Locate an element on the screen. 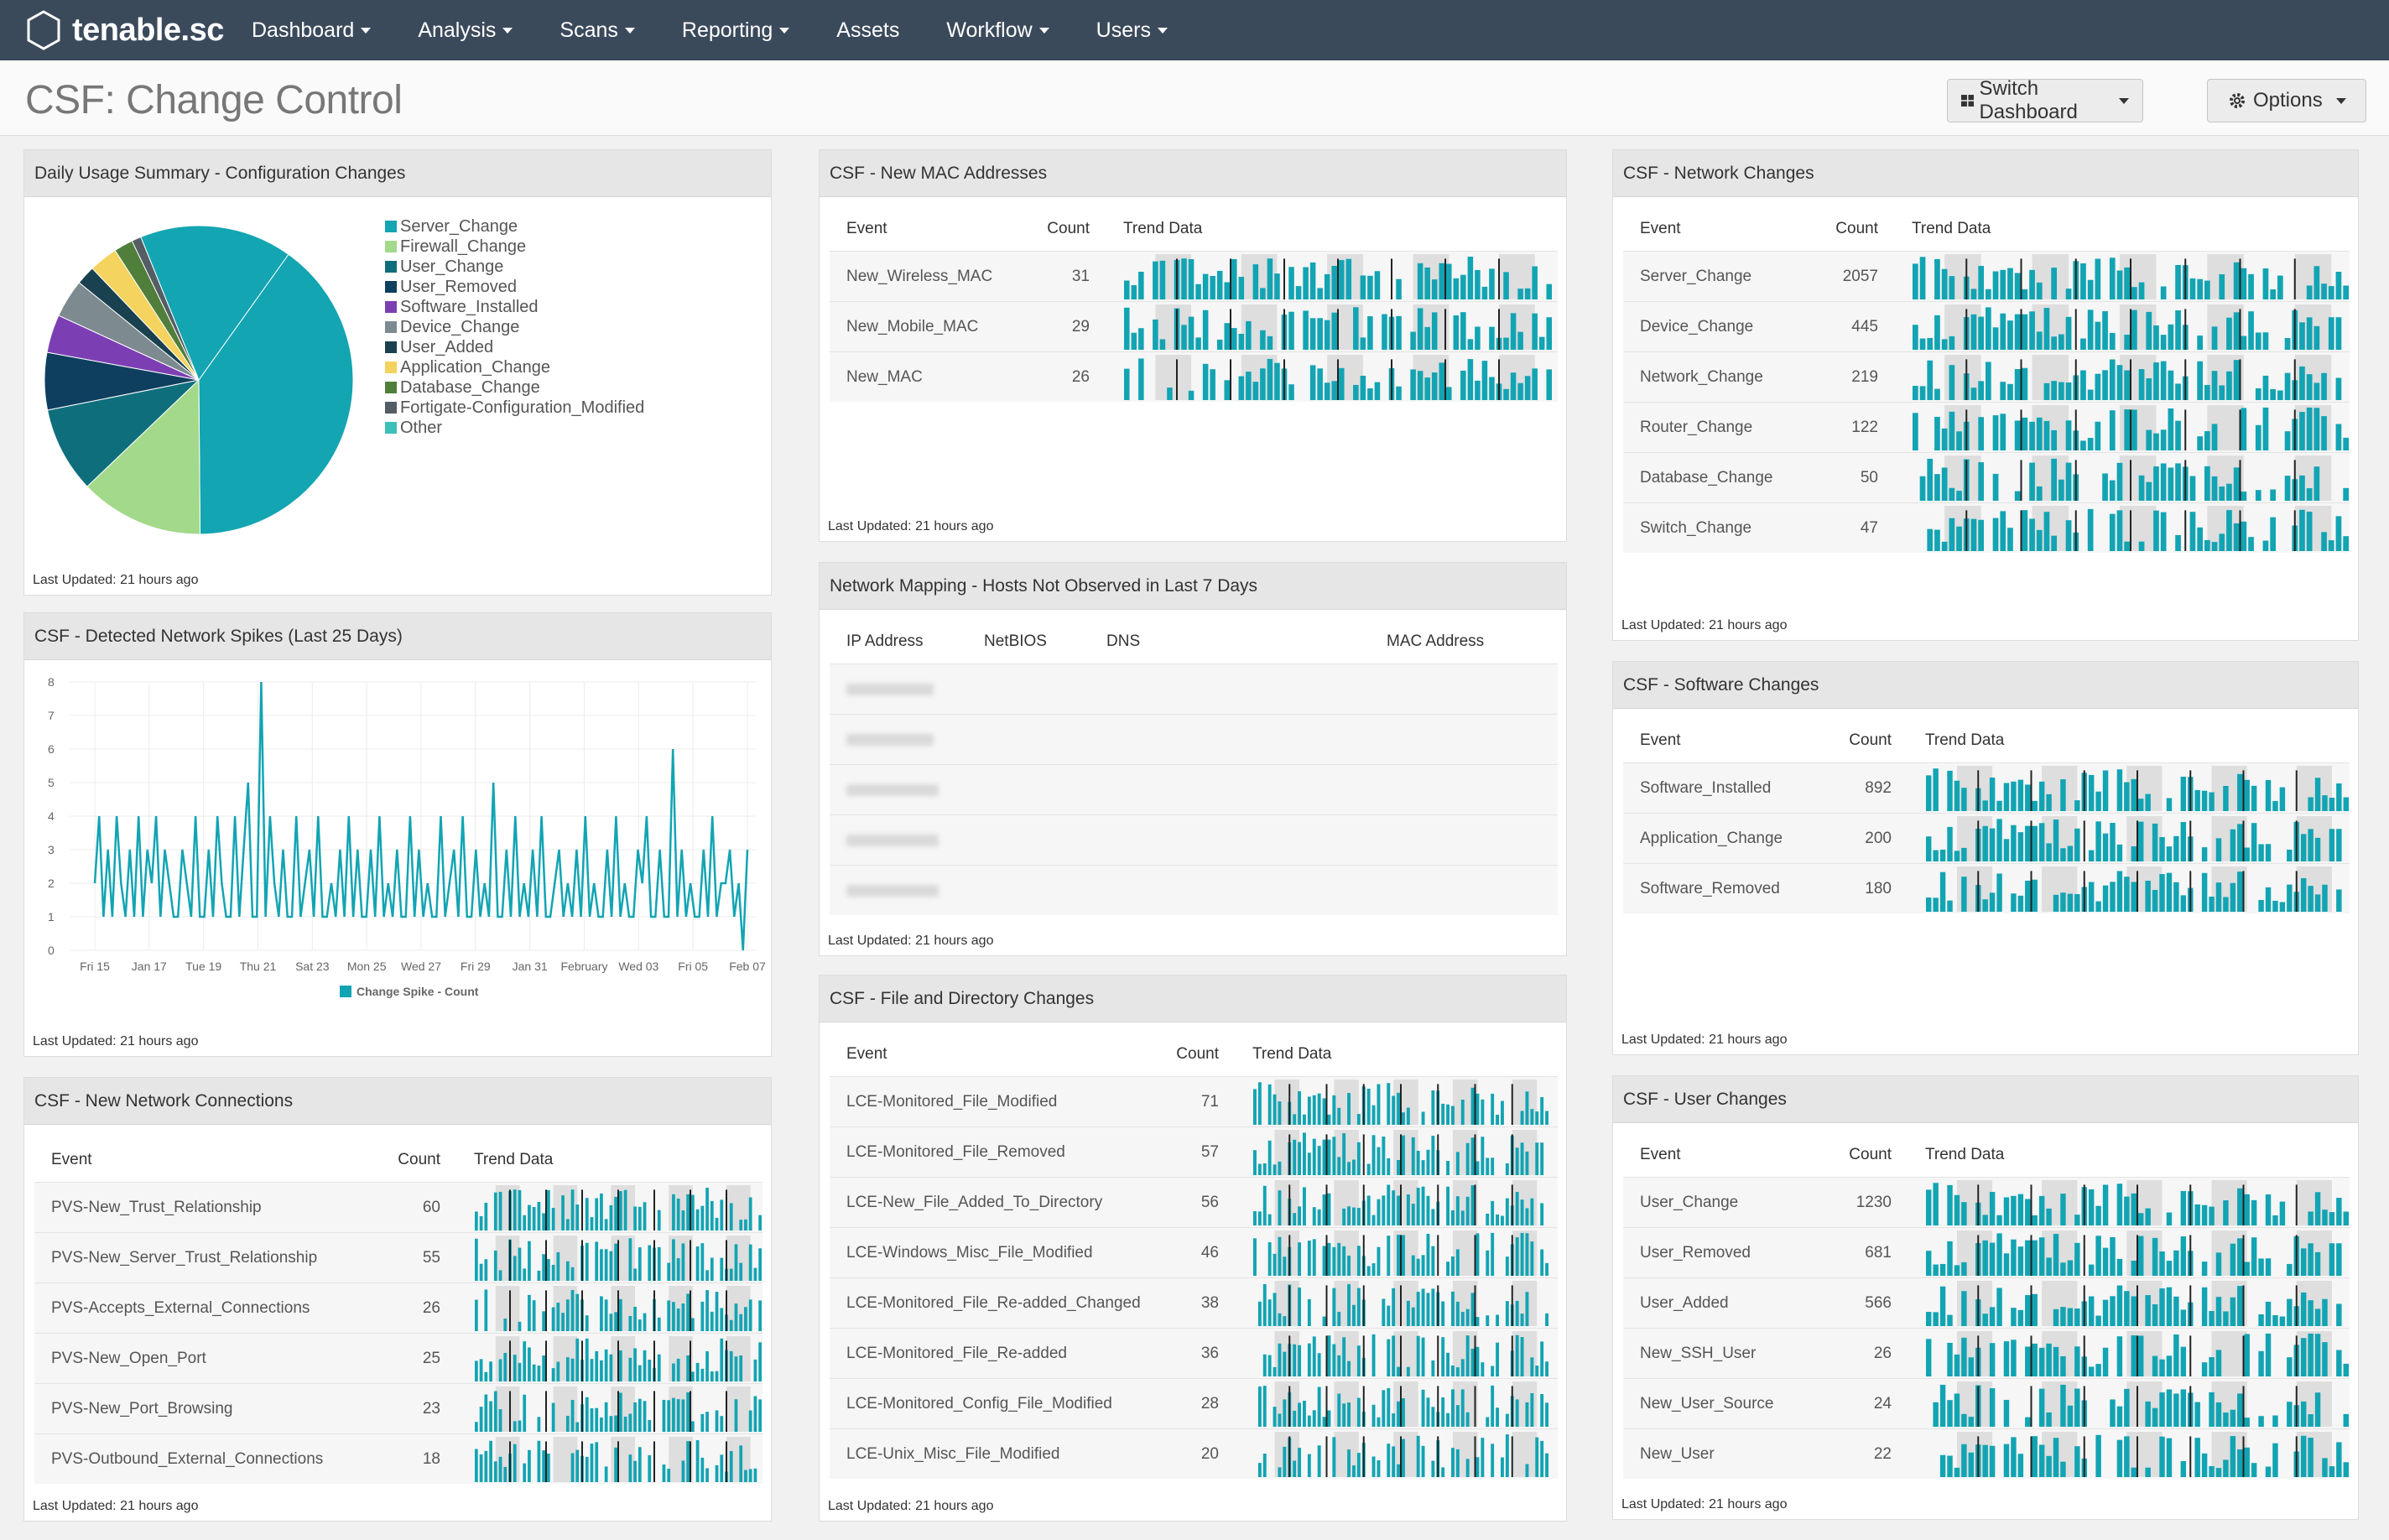  nav-analysis: Analysis is located at coordinates (465, 31).